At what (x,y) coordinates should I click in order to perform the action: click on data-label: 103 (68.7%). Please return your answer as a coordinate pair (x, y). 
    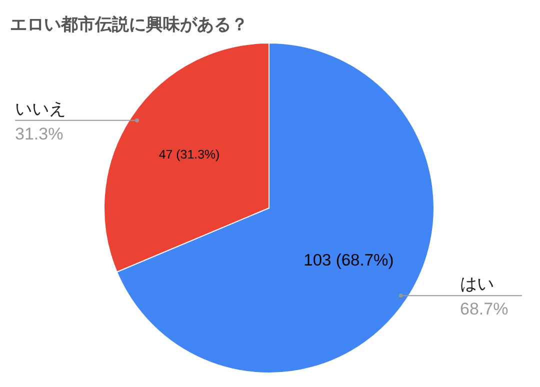
    Looking at the image, I should click on (349, 260).